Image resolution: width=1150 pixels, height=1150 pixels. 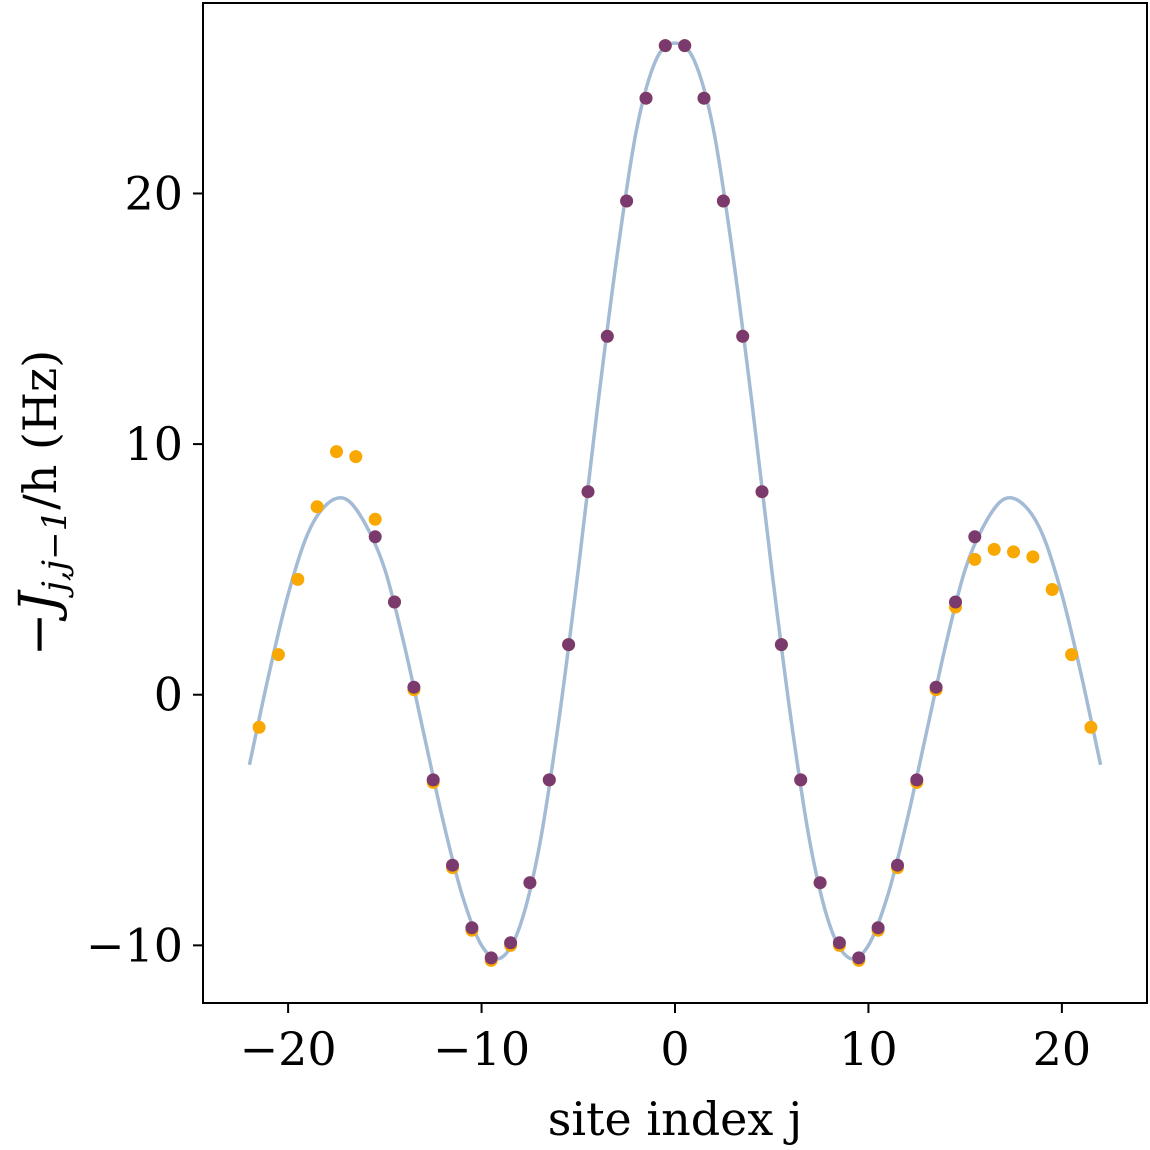 What do you see at coordinates (40, 430) in the screenshot?
I see `y-axis-label-rest: /h (Hz)` at bounding box center [40, 430].